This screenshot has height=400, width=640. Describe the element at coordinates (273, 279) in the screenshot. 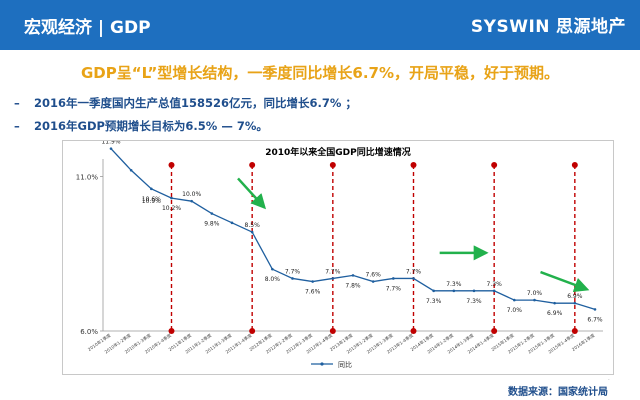

I see `data-label: 8.0%` at that location.